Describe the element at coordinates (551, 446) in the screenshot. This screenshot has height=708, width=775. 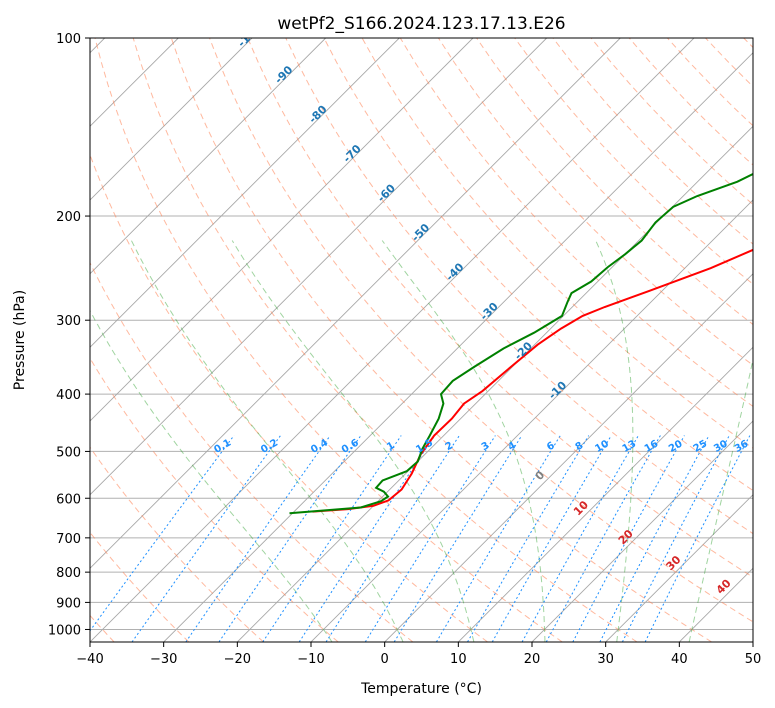
I see `mixing-ratio-label-6: 6` at that location.